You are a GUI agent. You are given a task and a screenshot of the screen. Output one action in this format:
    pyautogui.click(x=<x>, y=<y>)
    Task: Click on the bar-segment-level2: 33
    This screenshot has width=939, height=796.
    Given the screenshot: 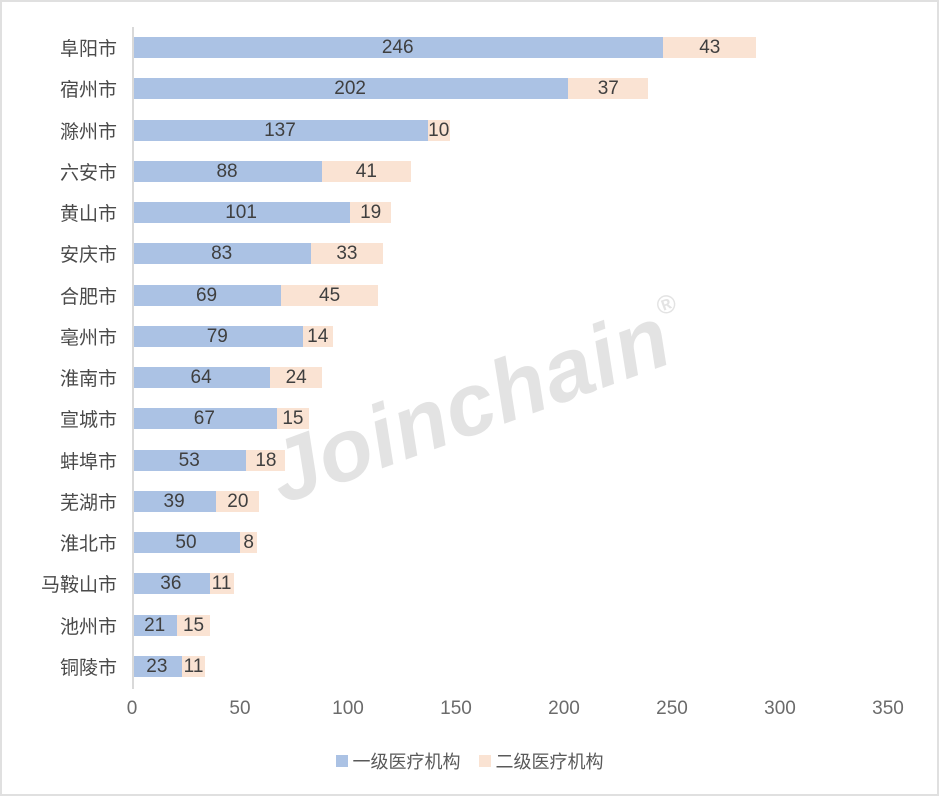 What is the action you would take?
    pyautogui.click(x=347, y=254)
    